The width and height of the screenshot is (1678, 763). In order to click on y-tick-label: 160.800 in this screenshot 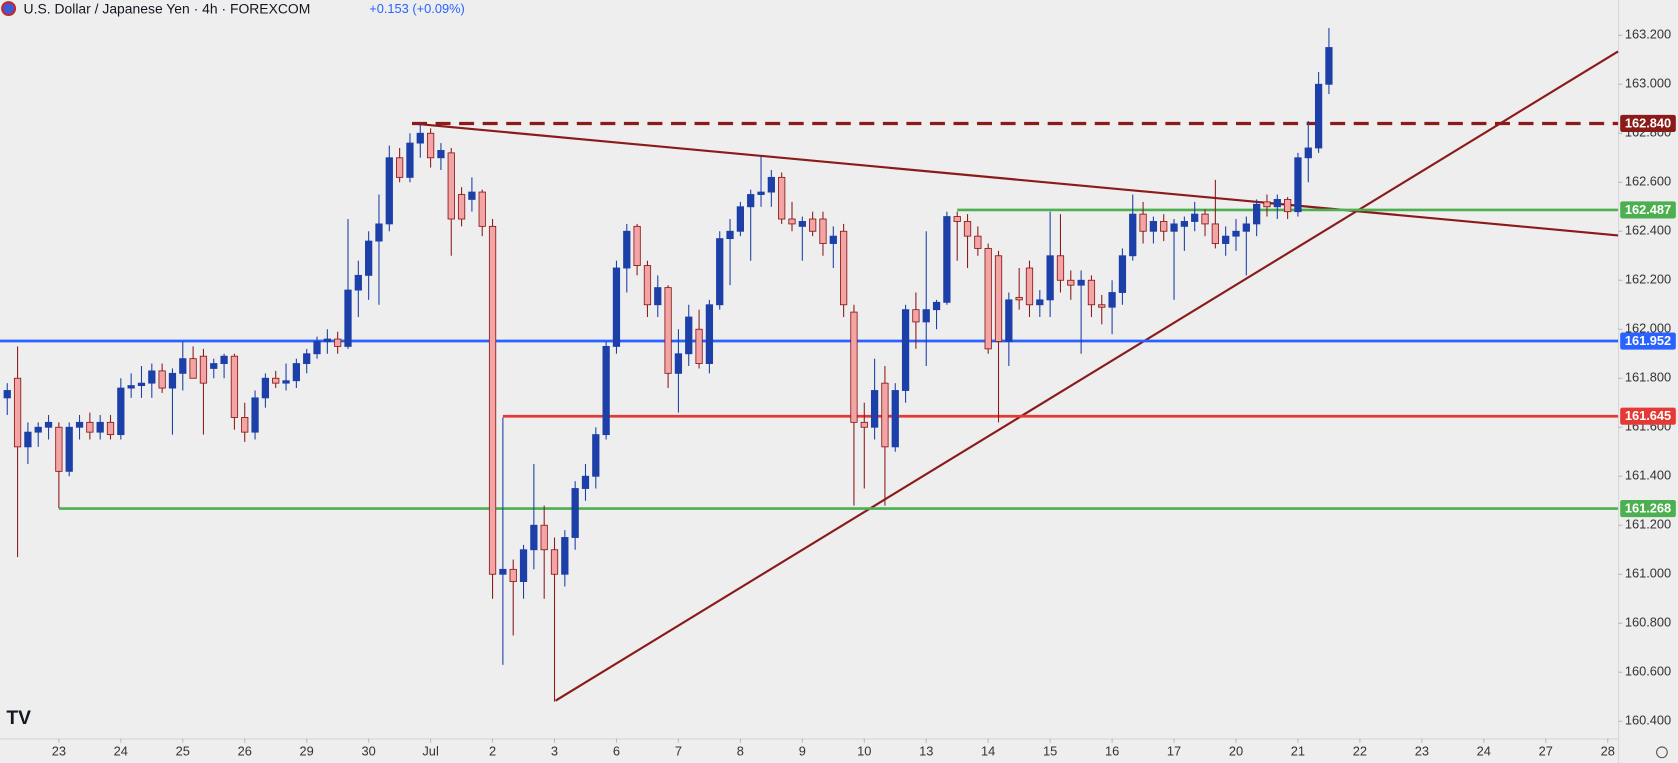, I will do `click(1648, 622)`.